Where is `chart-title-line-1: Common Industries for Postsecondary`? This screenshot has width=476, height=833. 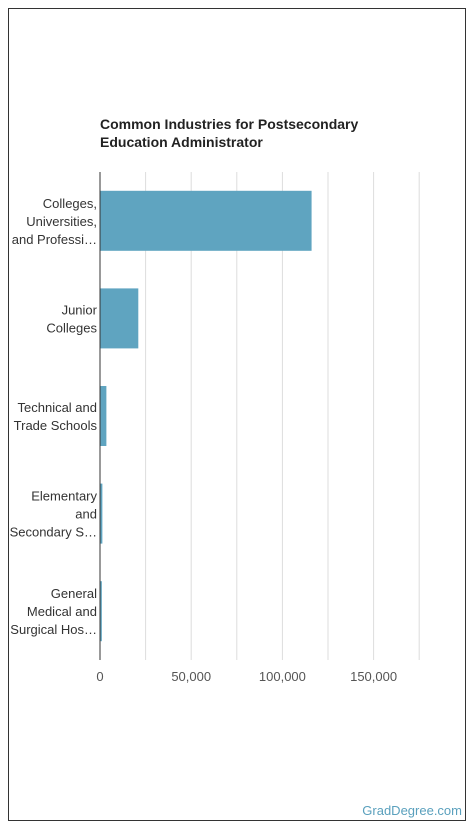 chart-title-line-1: Common Industries for Postsecondary is located at coordinates (229, 124).